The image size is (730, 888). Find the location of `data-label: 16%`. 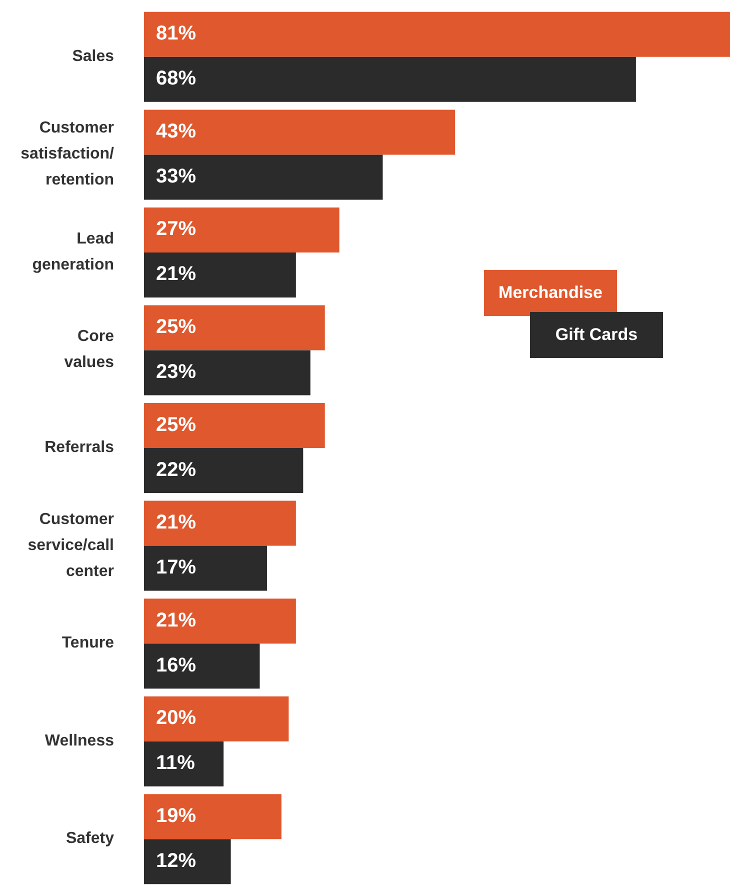

data-label: 16% is located at coordinates (176, 665).